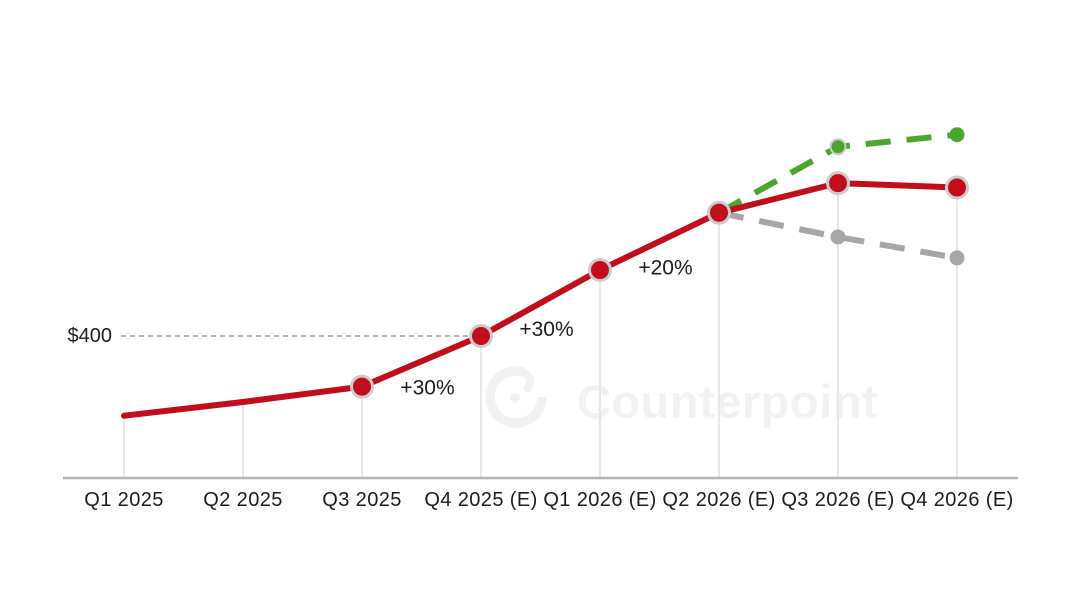  I want to click on x-axis-label: Q4 2026 (E), so click(956, 500).